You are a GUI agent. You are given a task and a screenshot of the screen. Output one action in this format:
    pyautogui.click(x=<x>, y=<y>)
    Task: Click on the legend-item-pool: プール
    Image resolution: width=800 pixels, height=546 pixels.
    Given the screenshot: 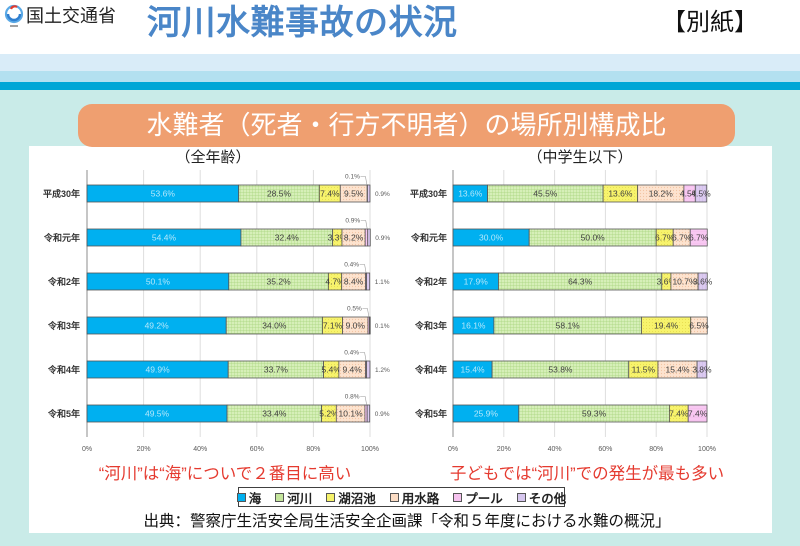 What is the action you would take?
    pyautogui.click(x=478, y=497)
    